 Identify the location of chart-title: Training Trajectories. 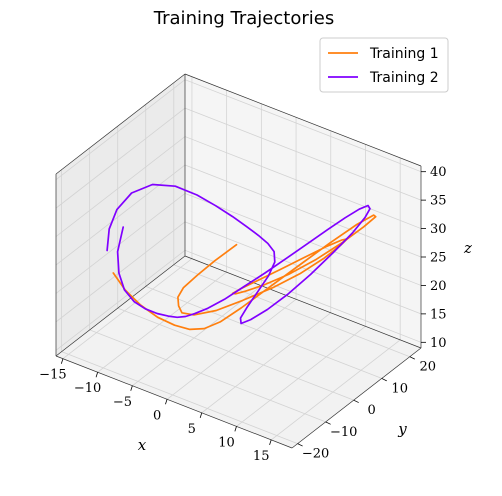
(243, 18).